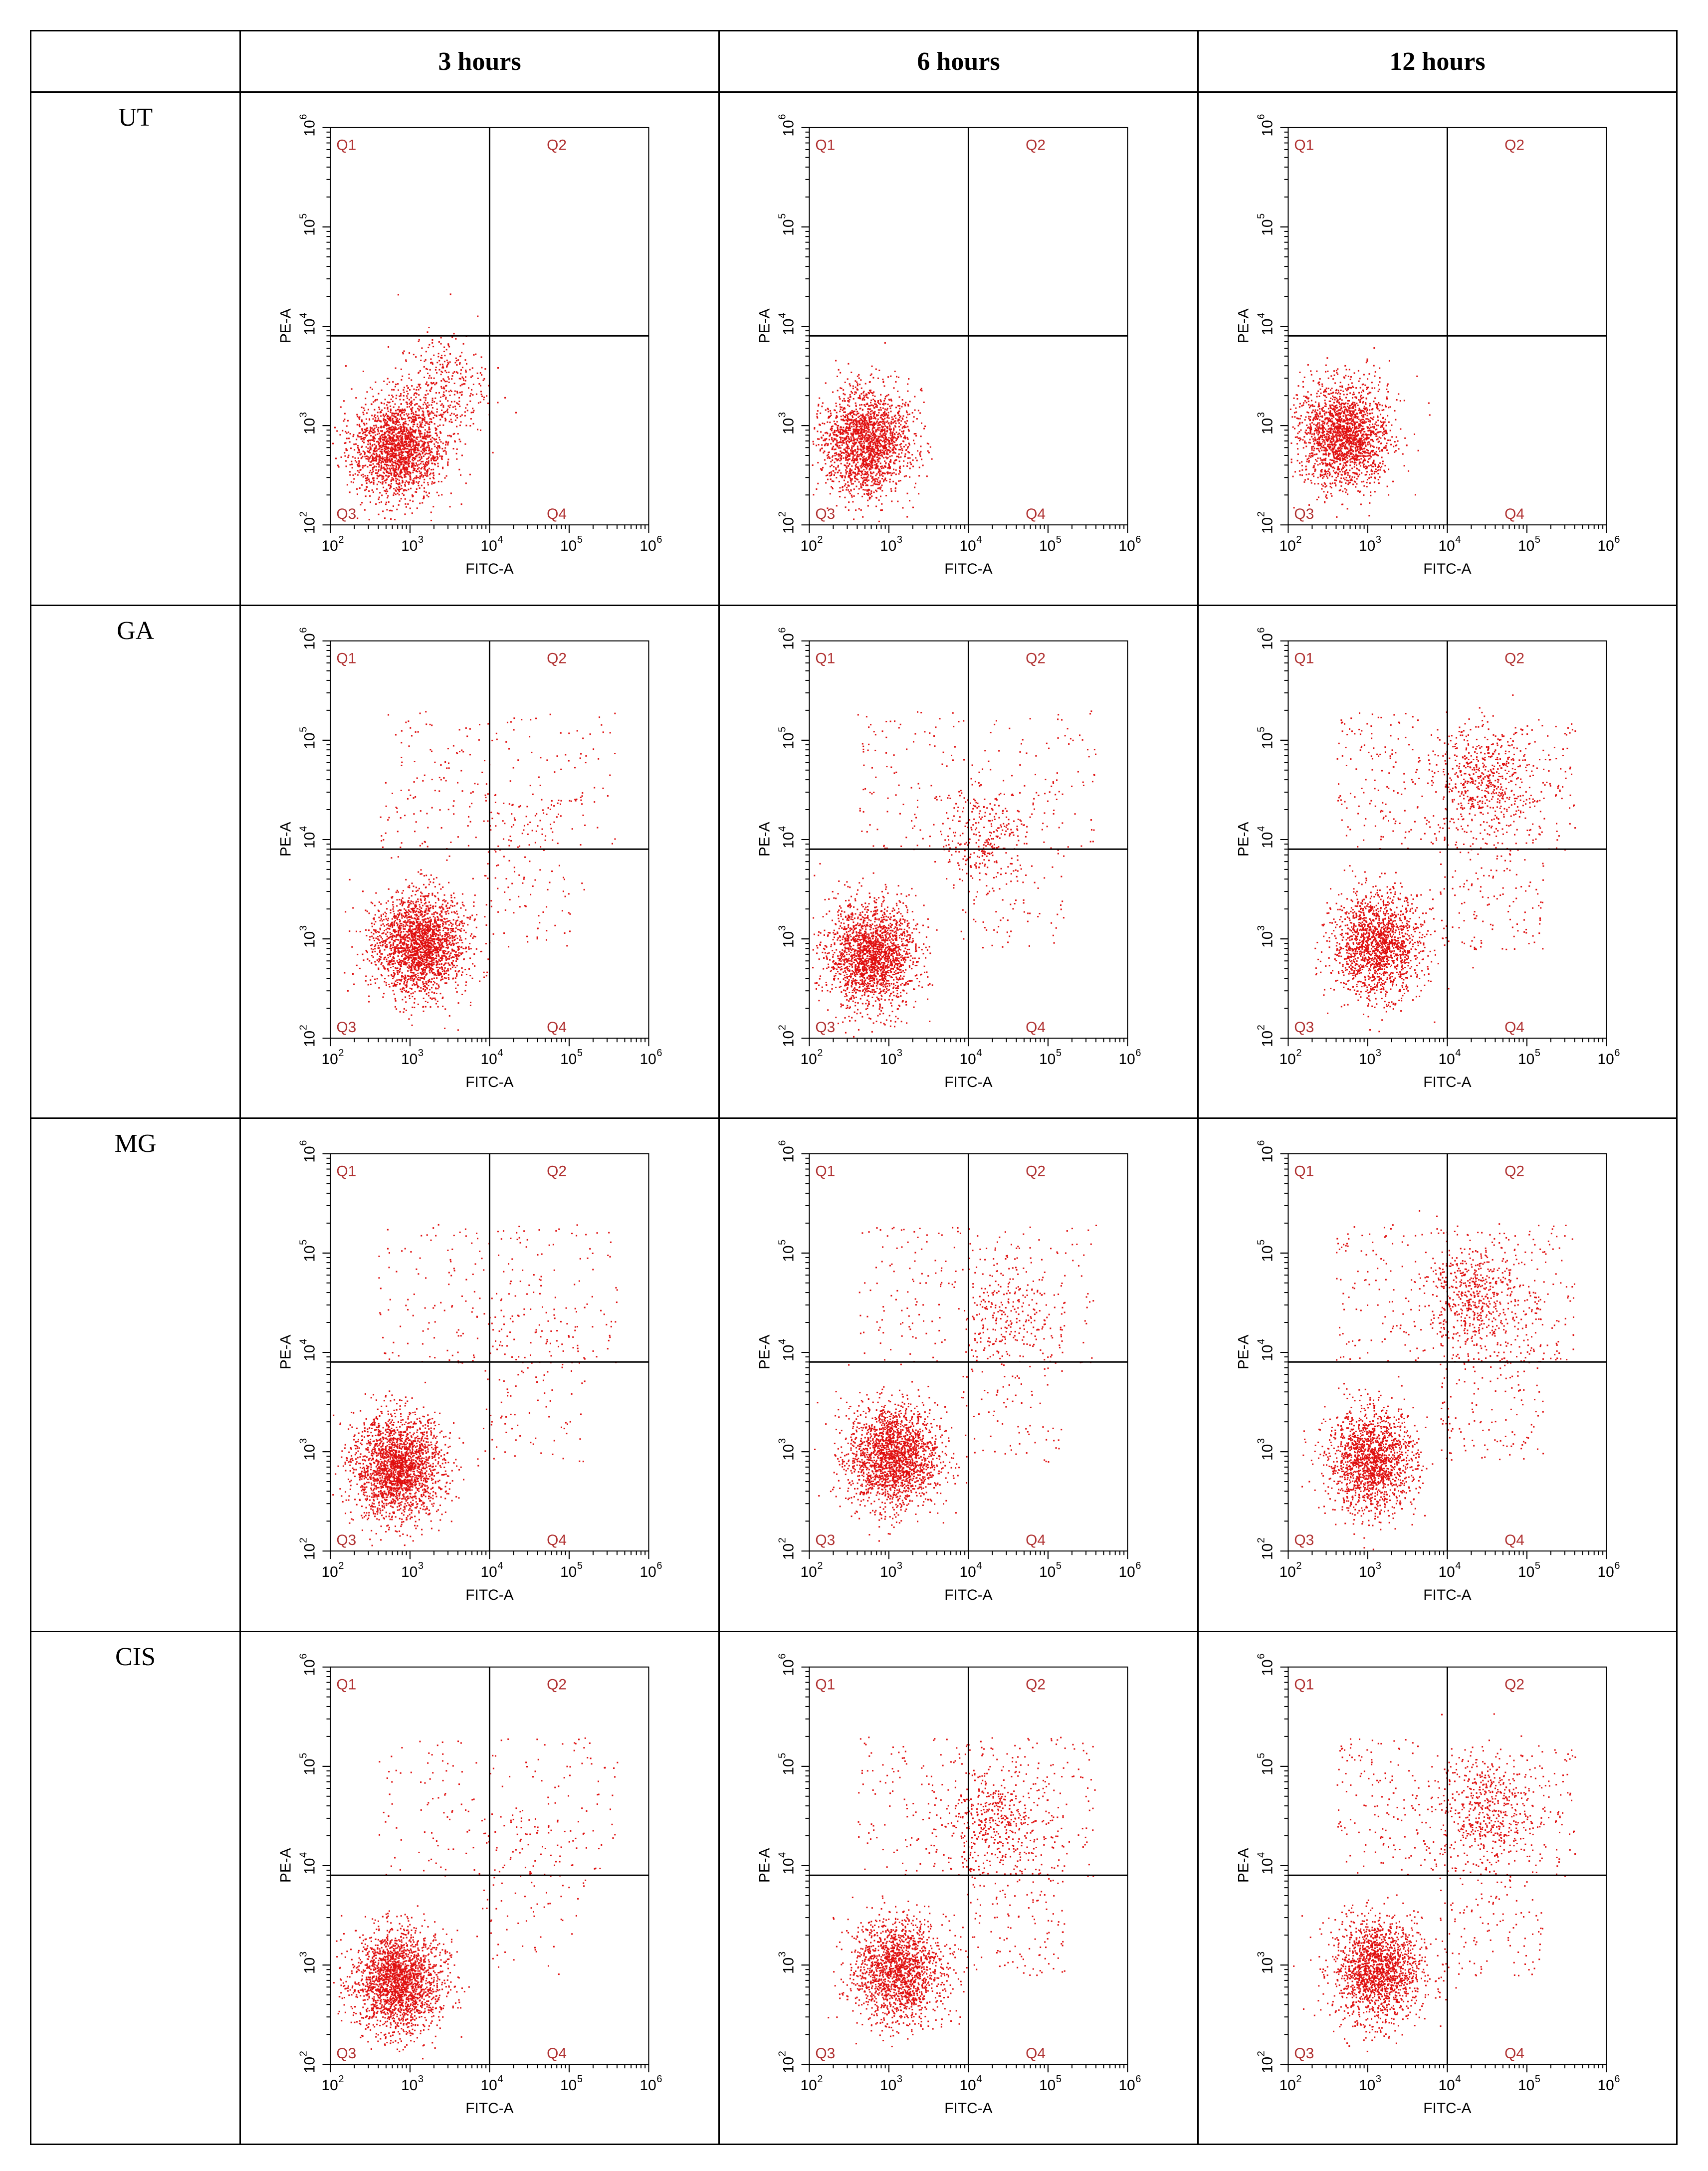 This screenshot has width=1708, height=2171. I want to click on y-tick-label: 10, so click(310, 426).